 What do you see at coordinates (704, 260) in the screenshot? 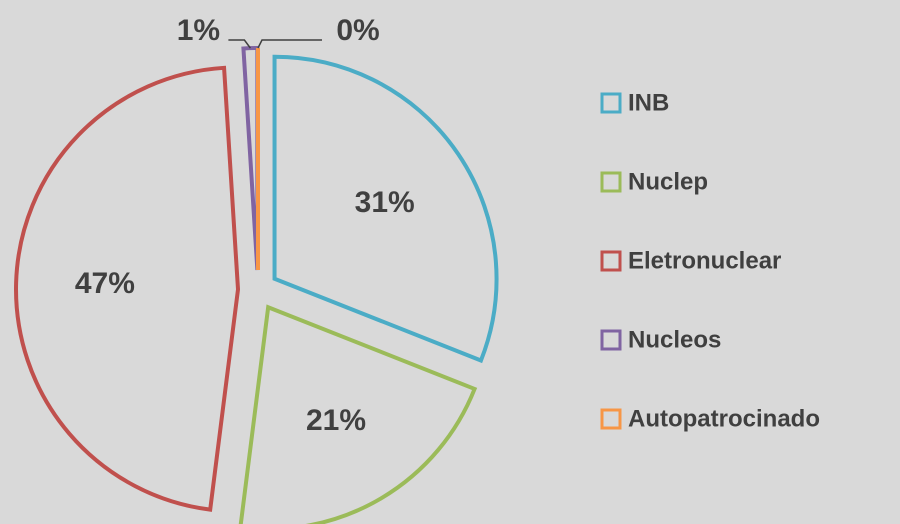
I see `legend-label: Eletronuclear` at bounding box center [704, 260].